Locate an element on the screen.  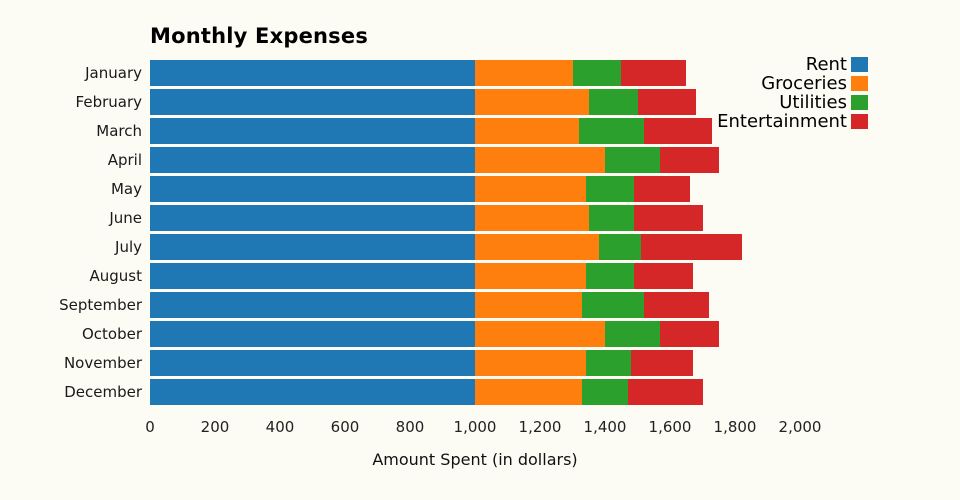
x-tick-label: 0 is located at coordinates (150, 427).